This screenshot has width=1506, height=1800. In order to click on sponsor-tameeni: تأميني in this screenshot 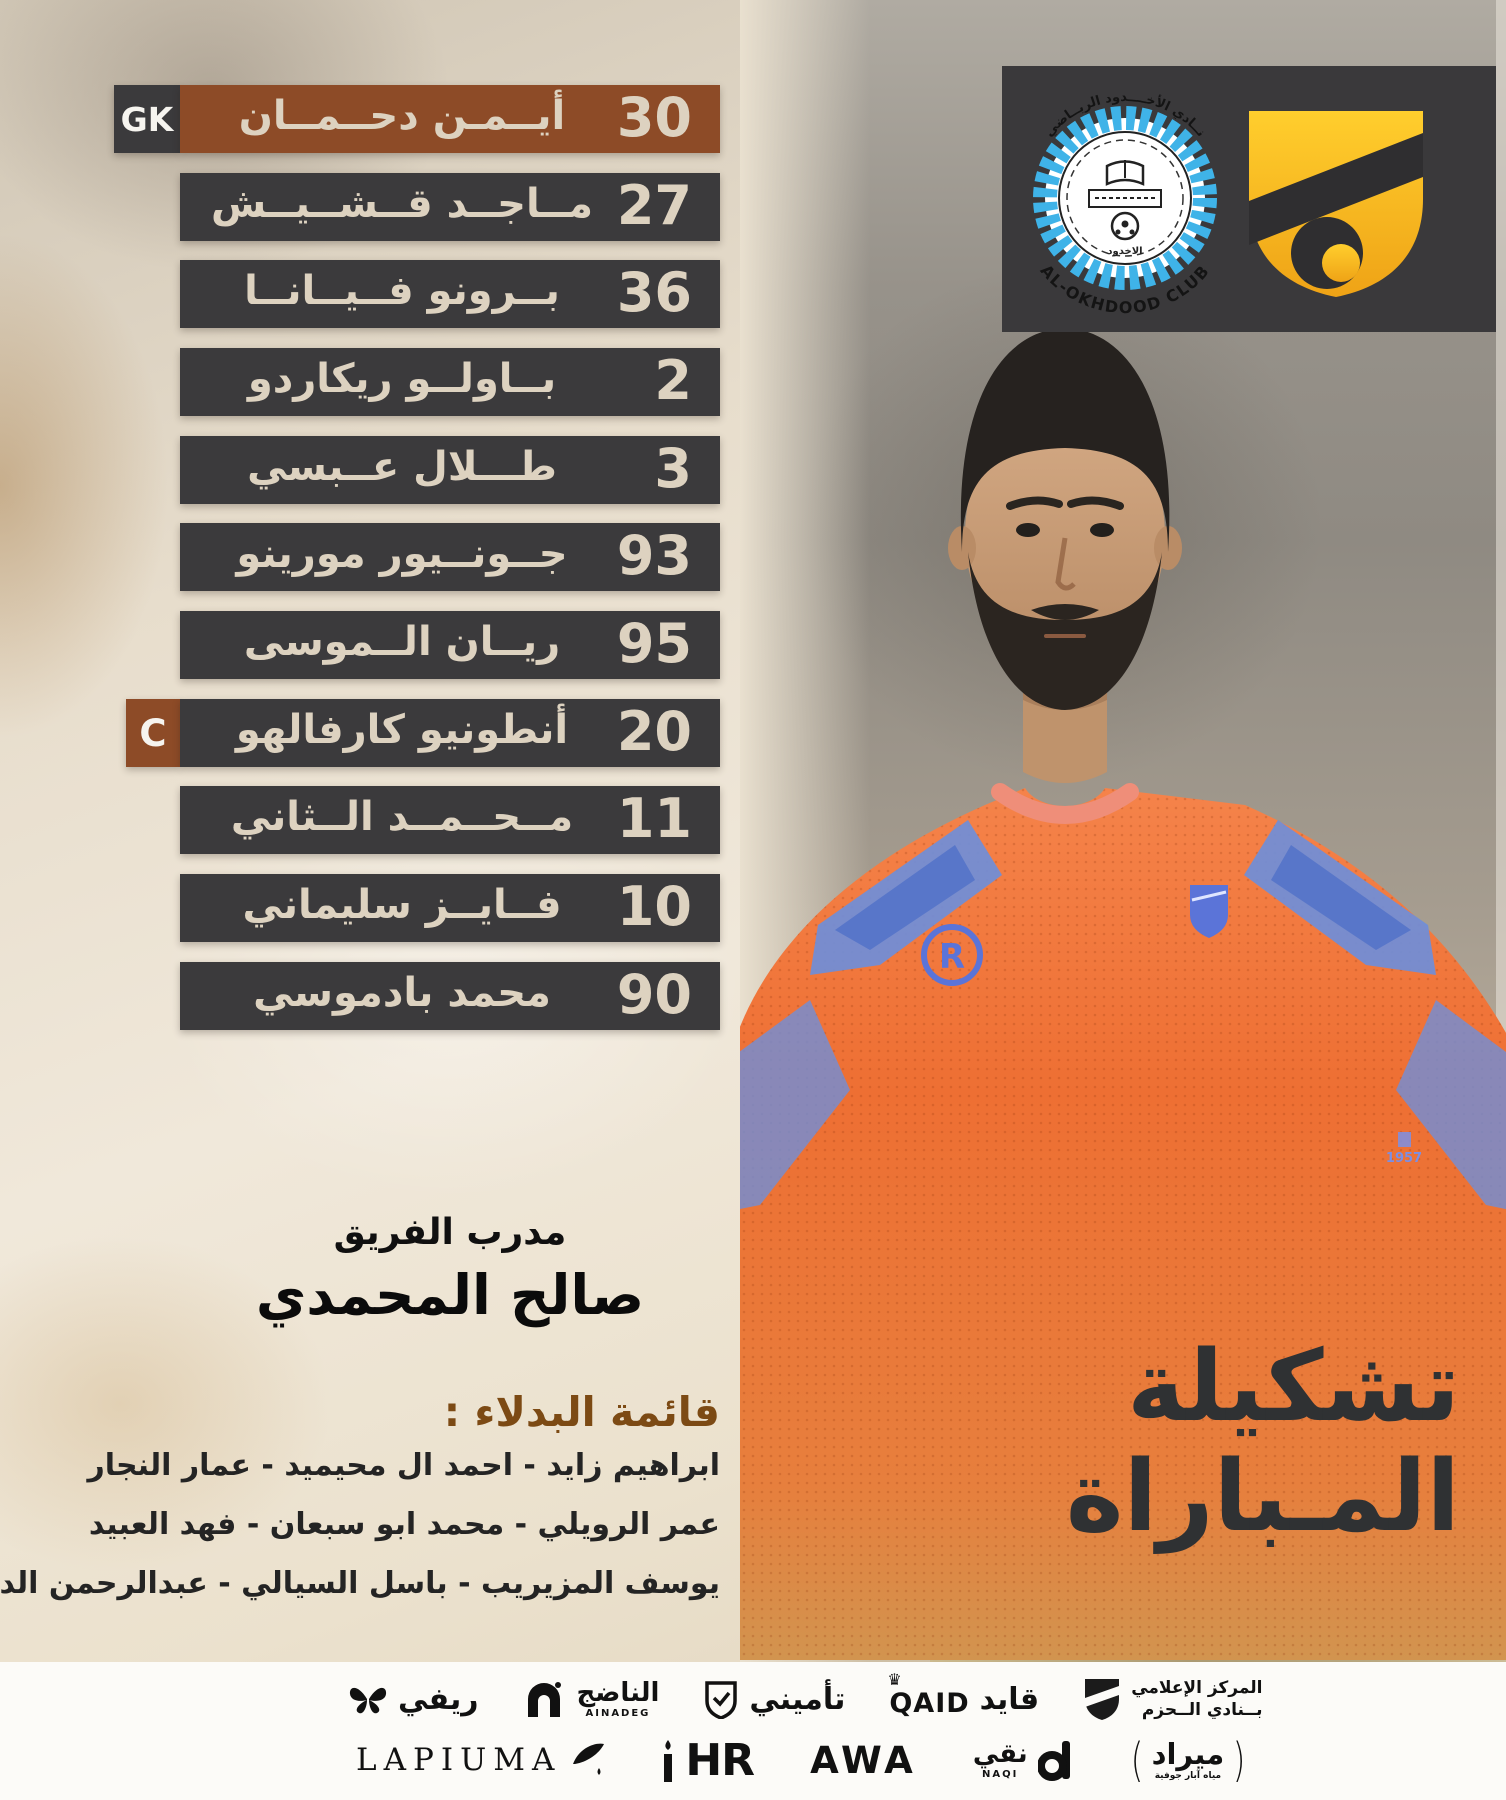, I will do `click(774, 1699)`.